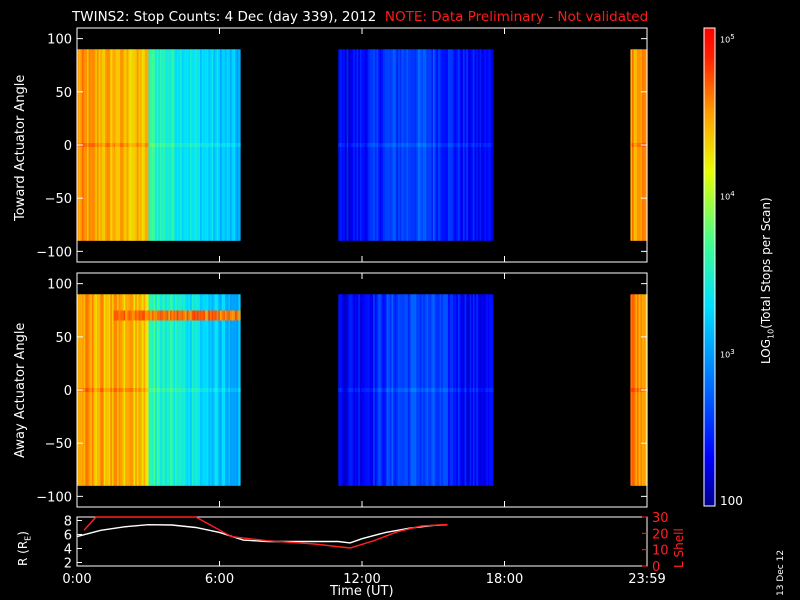 This screenshot has height=600, width=800. I want to click on x-tick-label: 23:59, so click(646, 579).